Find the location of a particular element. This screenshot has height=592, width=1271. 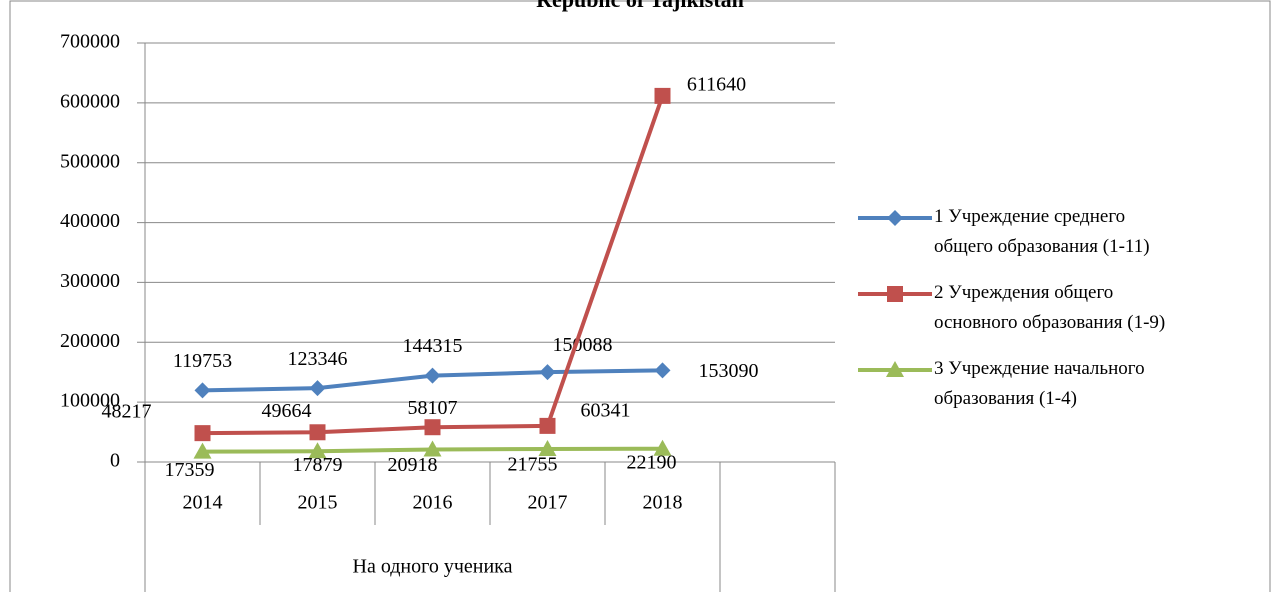

chart-title: Republic of Tajikistan is located at coordinates (640, 6).